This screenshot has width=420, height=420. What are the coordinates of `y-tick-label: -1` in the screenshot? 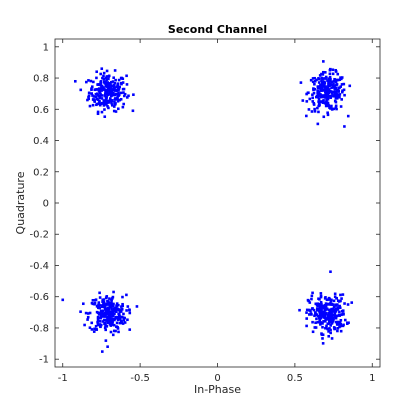 It's located at (44, 360).